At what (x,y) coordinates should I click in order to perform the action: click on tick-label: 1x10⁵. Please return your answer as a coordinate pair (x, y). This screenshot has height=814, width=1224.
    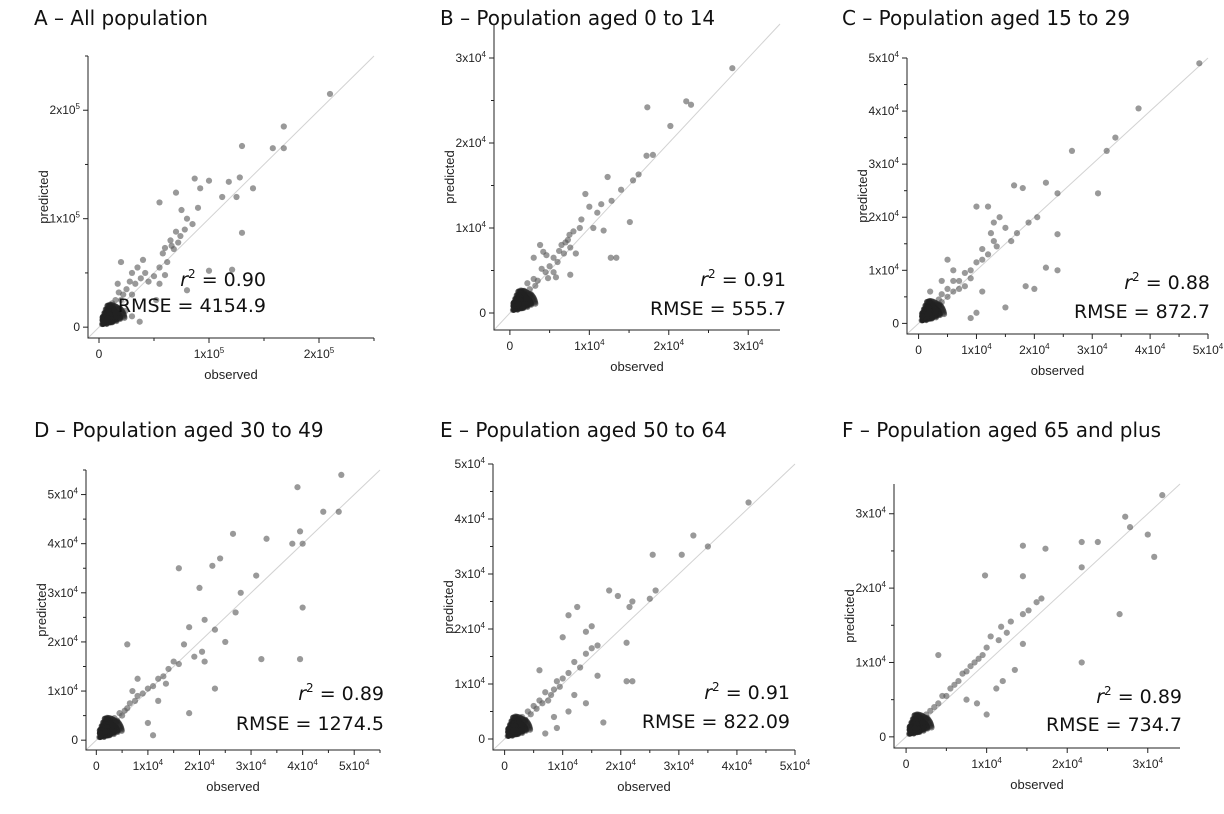
    Looking at the image, I should click on (65, 218).